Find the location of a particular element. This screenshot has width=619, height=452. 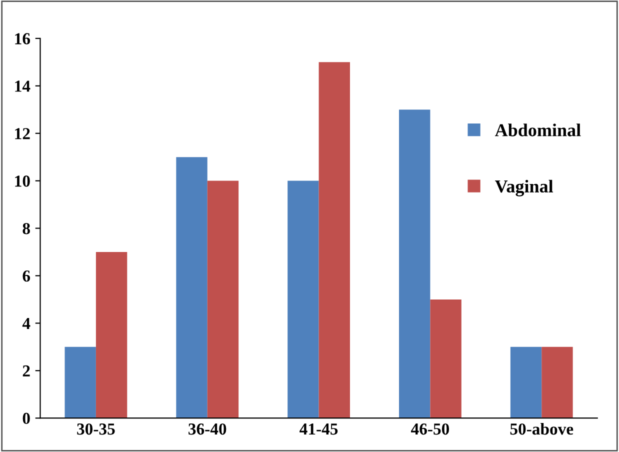

y-tick-label: 8 is located at coordinates (26, 228).